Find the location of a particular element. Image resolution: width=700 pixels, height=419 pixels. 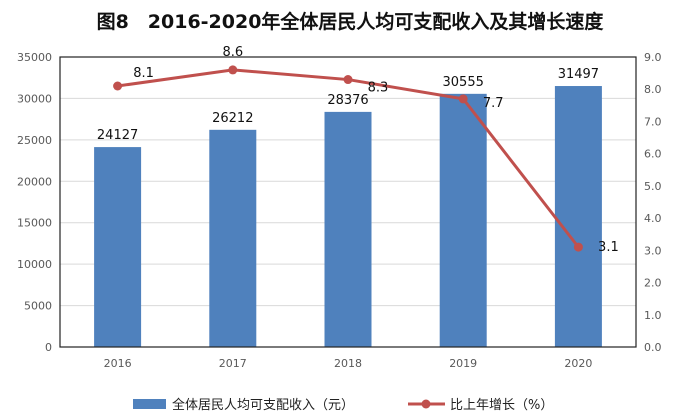

legend-label: 比上年增长（%） is located at coordinates (501, 405).